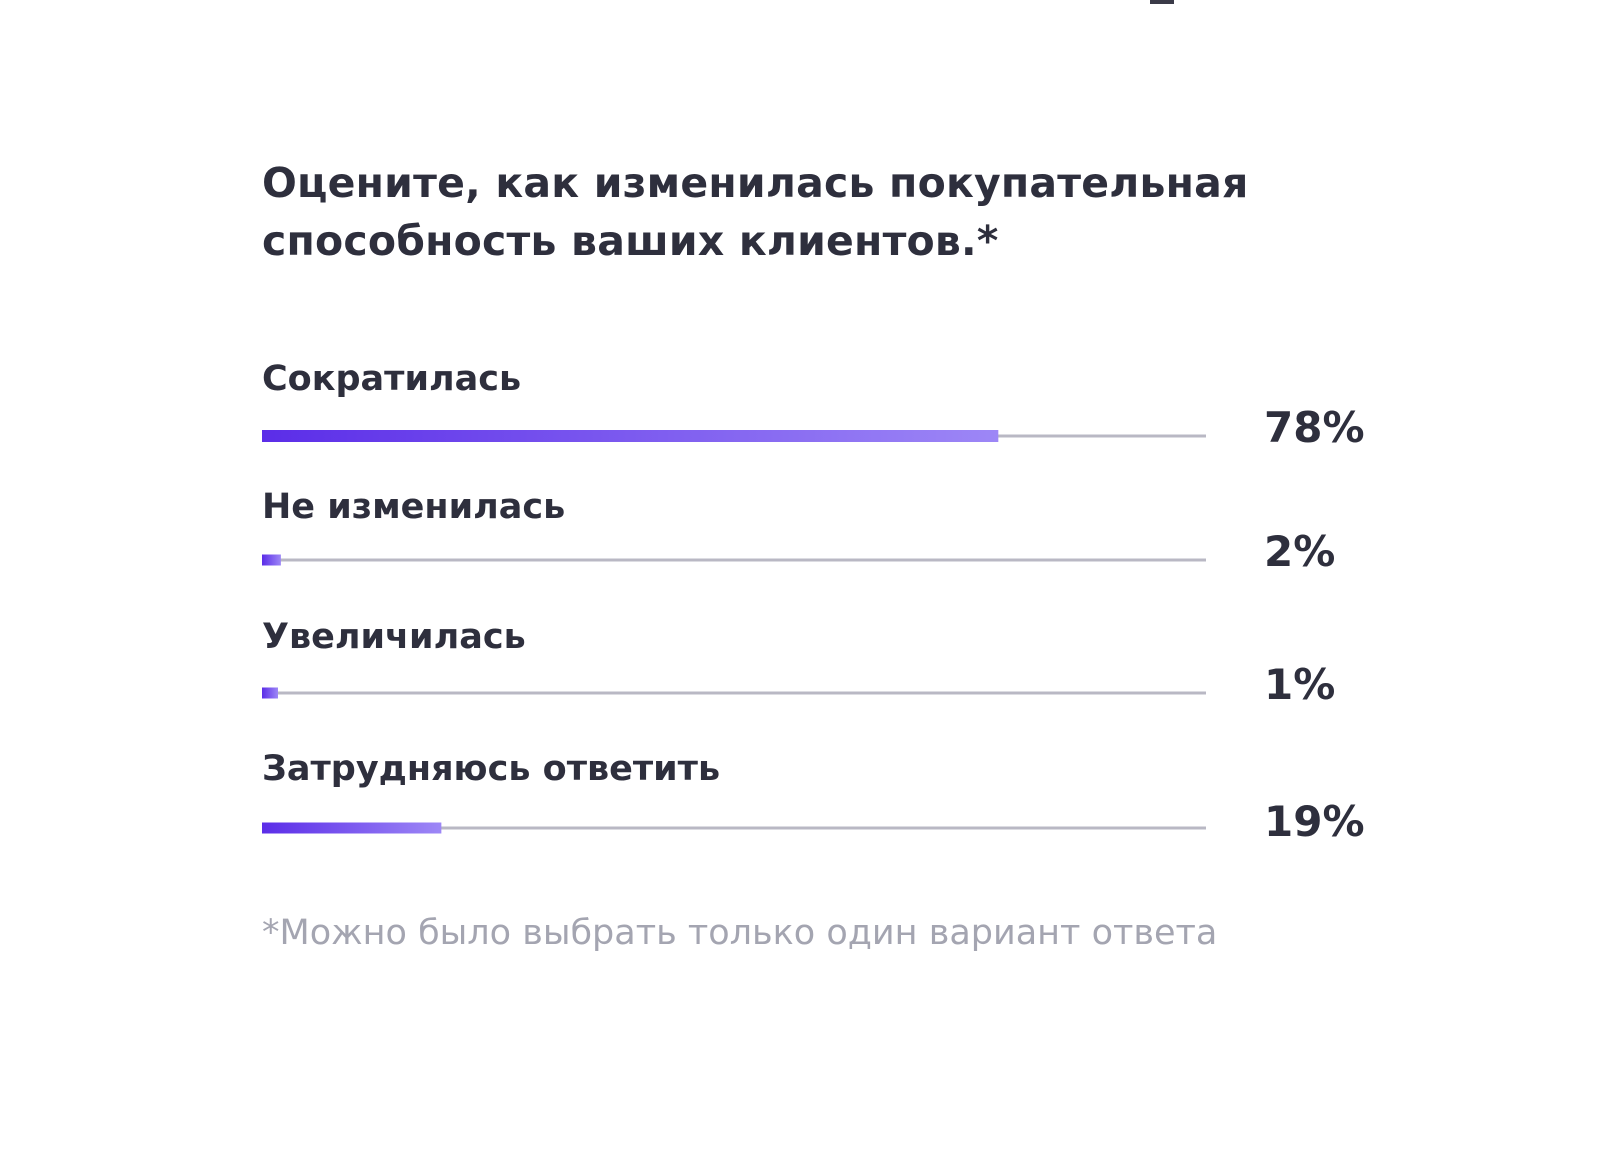 This screenshot has height=1175, width=1600. What do you see at coordinates (491, 769) in the screenshot?
I see `category-label: Затрудняюсь ответить` at bounding box center [491, 769].